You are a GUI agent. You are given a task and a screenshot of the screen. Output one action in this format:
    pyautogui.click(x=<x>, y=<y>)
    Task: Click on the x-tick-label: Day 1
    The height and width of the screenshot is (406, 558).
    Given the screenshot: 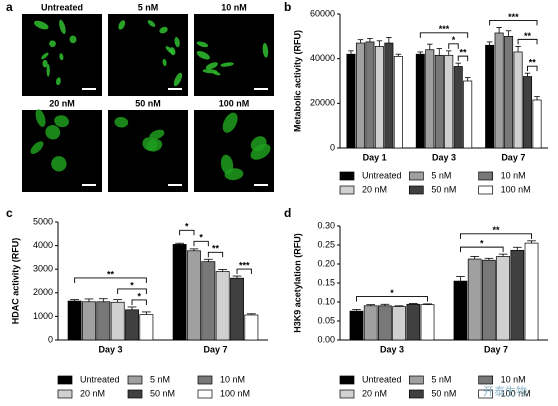 What is the action you would take?
    pyautogui.click(x=375, y=157)
    